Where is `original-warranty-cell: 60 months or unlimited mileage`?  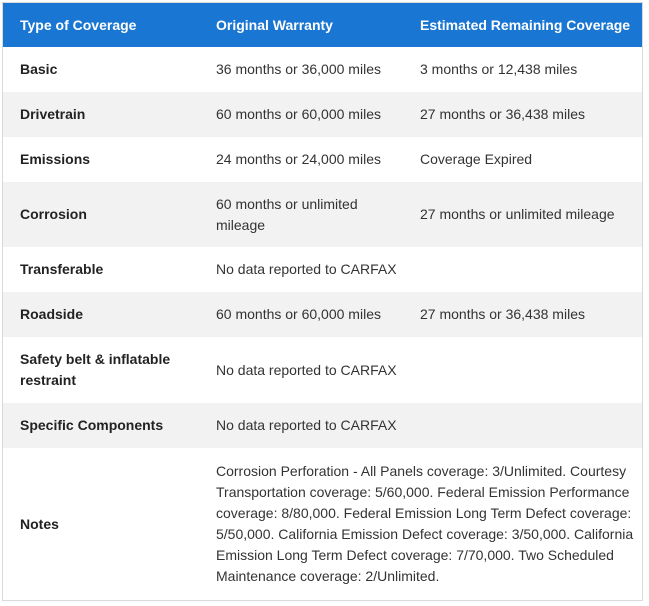
original-warranty-cell: 60 months or unlimited mileage is located at coordinates (287, 214).